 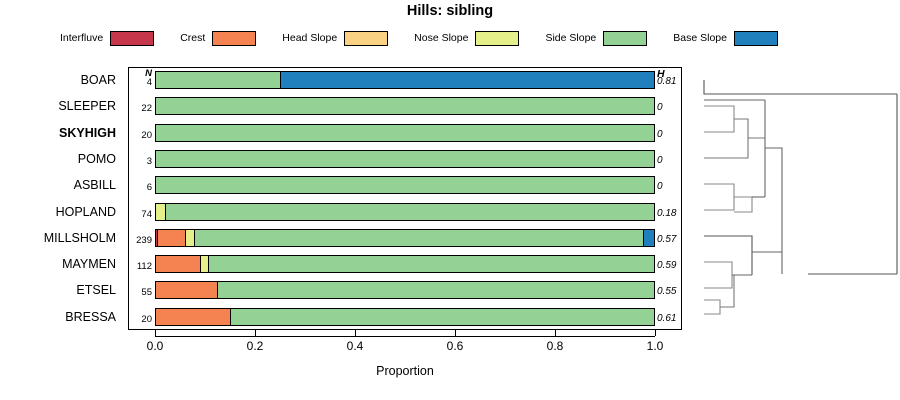 I want to click on bar-row: 22 0, so click(x=405, y=106).